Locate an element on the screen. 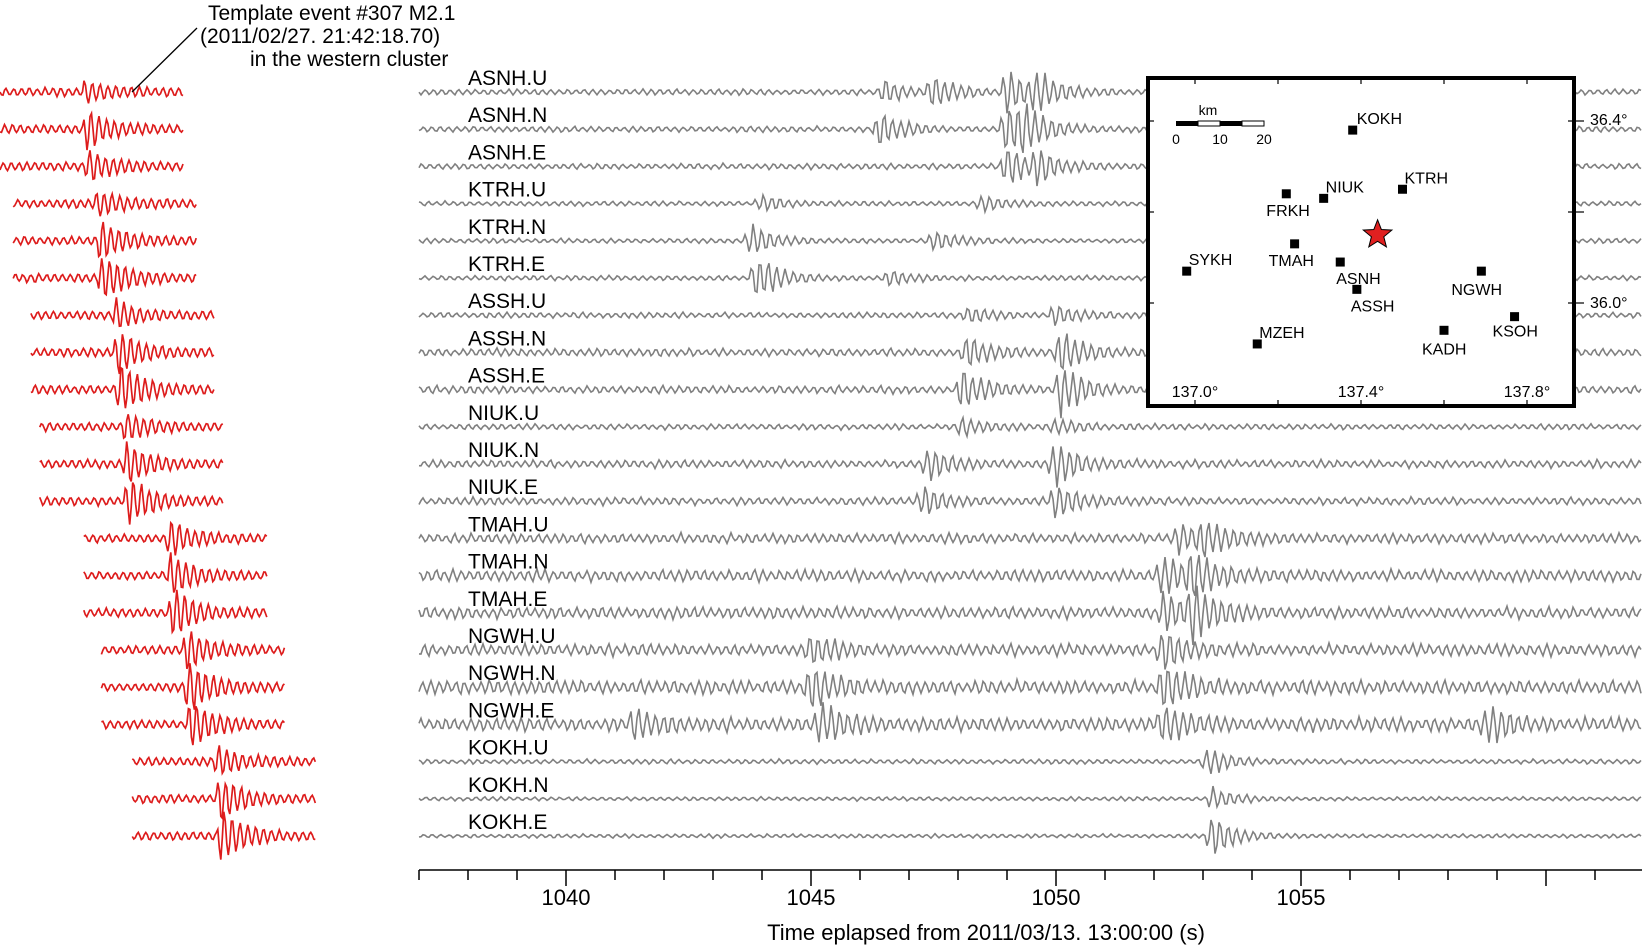  channel-label: NIUK.N is located at coordinates (503, 450).